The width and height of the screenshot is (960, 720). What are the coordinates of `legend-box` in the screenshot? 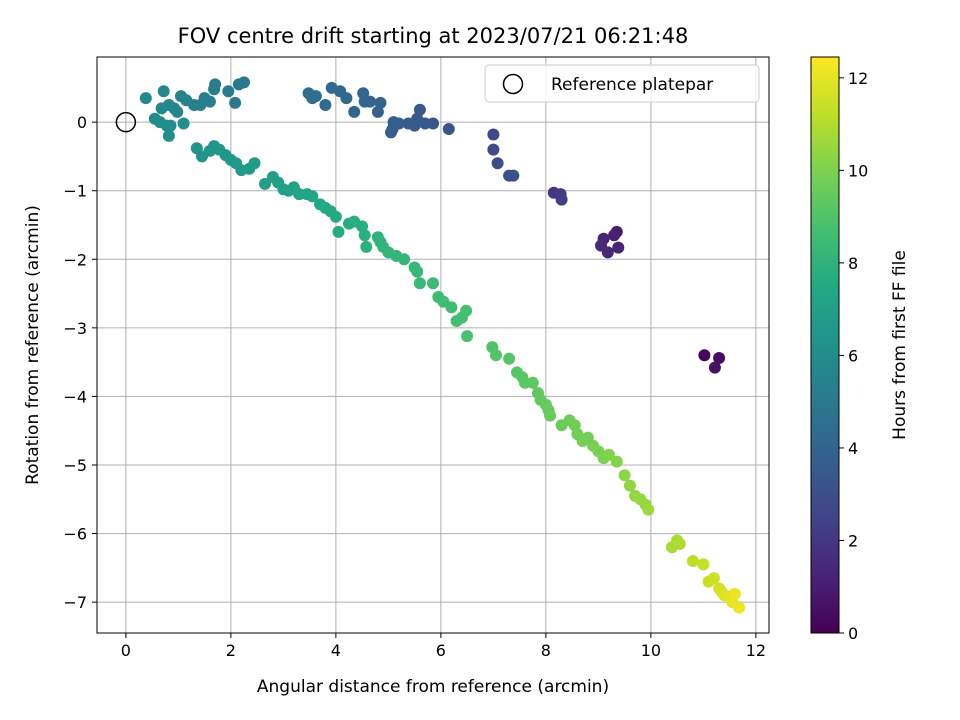 It's located at (622, 83).